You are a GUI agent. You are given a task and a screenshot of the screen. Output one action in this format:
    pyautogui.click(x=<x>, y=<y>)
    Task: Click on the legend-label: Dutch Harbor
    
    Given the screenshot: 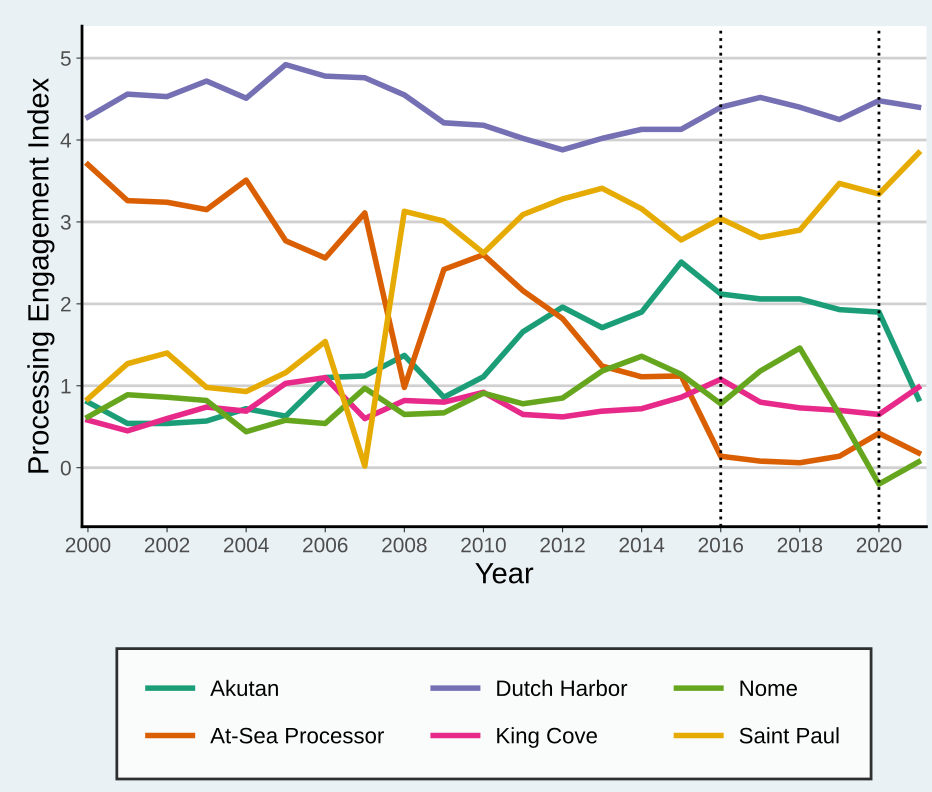 What is the action you would take?
    pyautogui.click(x=562, y=688)
    